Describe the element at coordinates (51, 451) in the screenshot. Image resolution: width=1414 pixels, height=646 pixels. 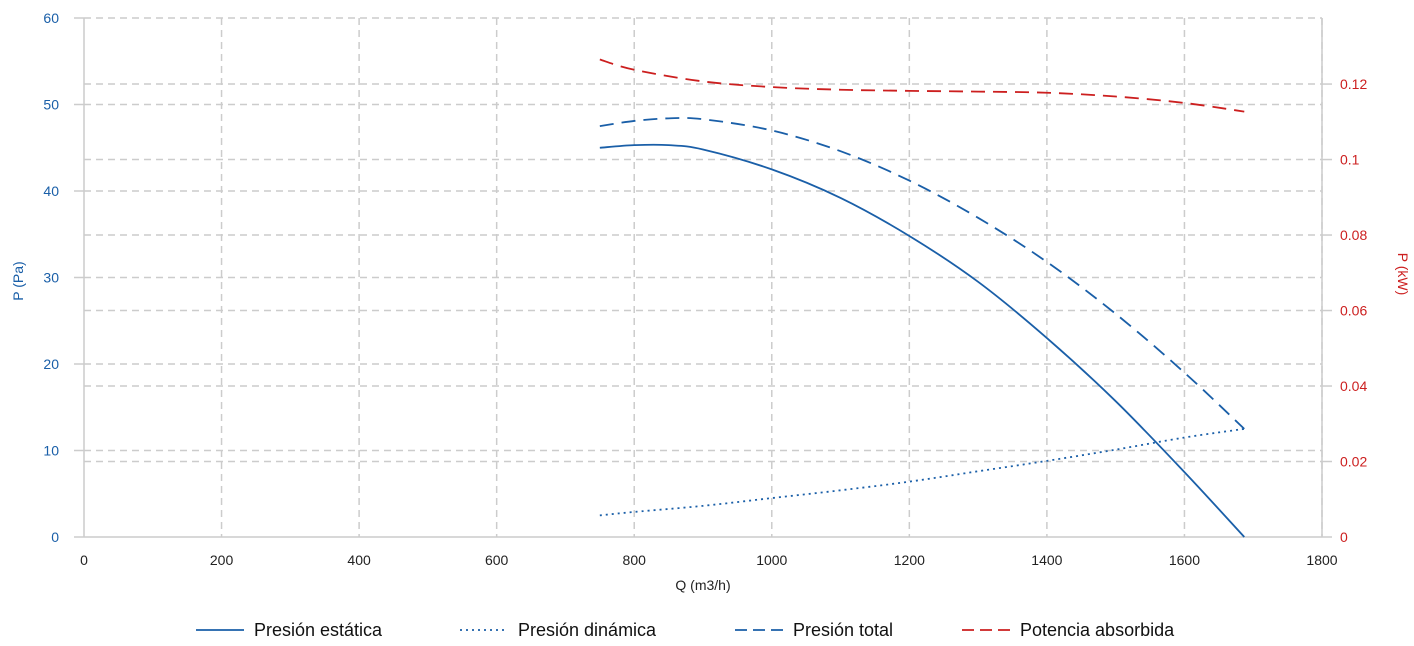
I see `y-left-tick-label: 10` at that location.